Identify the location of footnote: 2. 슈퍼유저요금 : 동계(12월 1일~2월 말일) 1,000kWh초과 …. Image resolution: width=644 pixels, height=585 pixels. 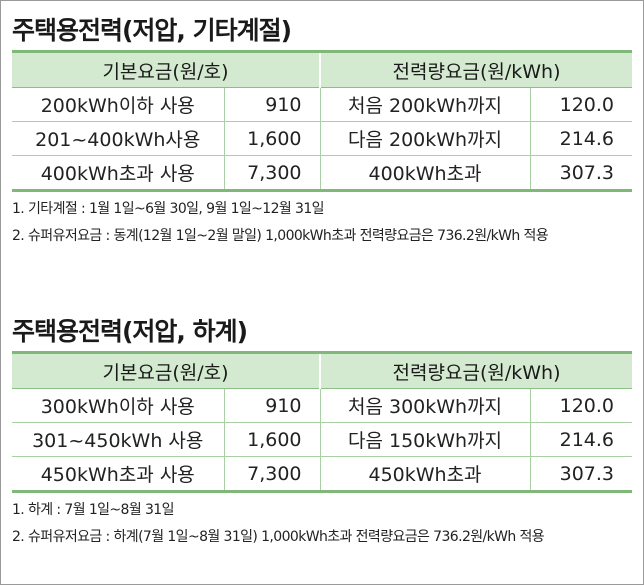
(280, 236).